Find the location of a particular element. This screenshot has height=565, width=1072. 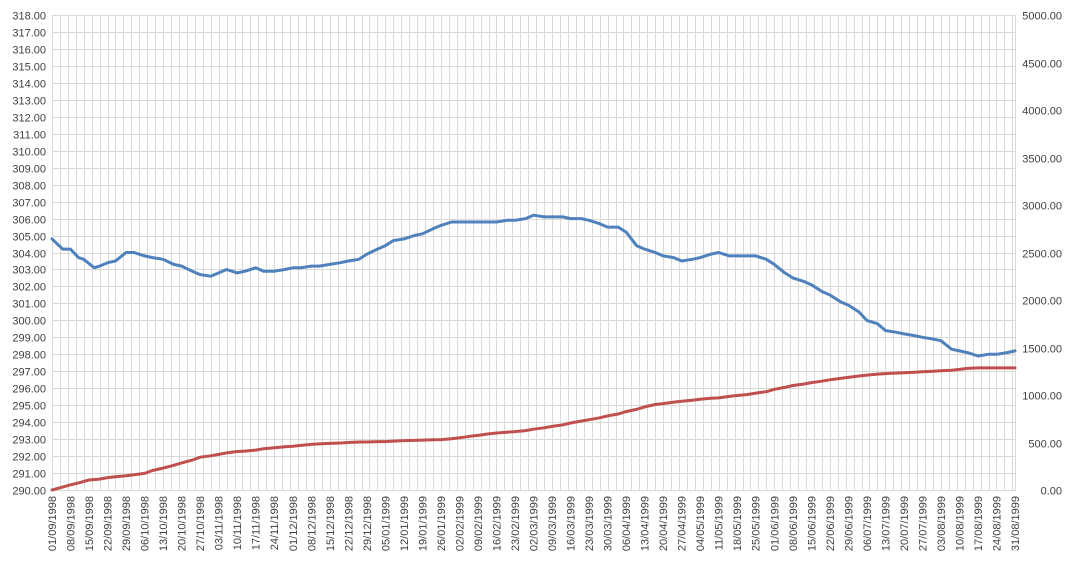

x-tick-label: 17/08/1999 is located at coordinates (979, 523).